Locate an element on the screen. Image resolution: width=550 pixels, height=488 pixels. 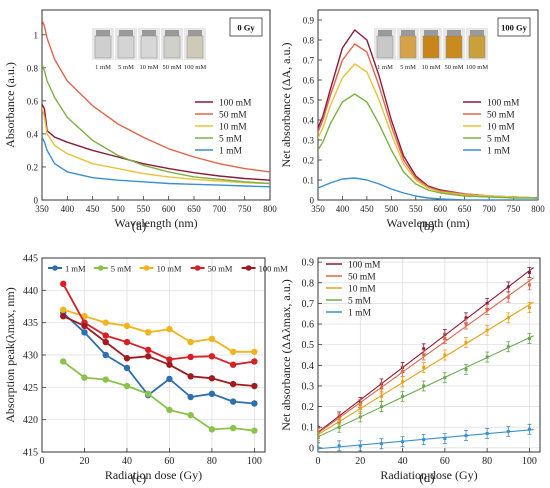
legend-label: 100 mM is located at coordinates (364, 266).